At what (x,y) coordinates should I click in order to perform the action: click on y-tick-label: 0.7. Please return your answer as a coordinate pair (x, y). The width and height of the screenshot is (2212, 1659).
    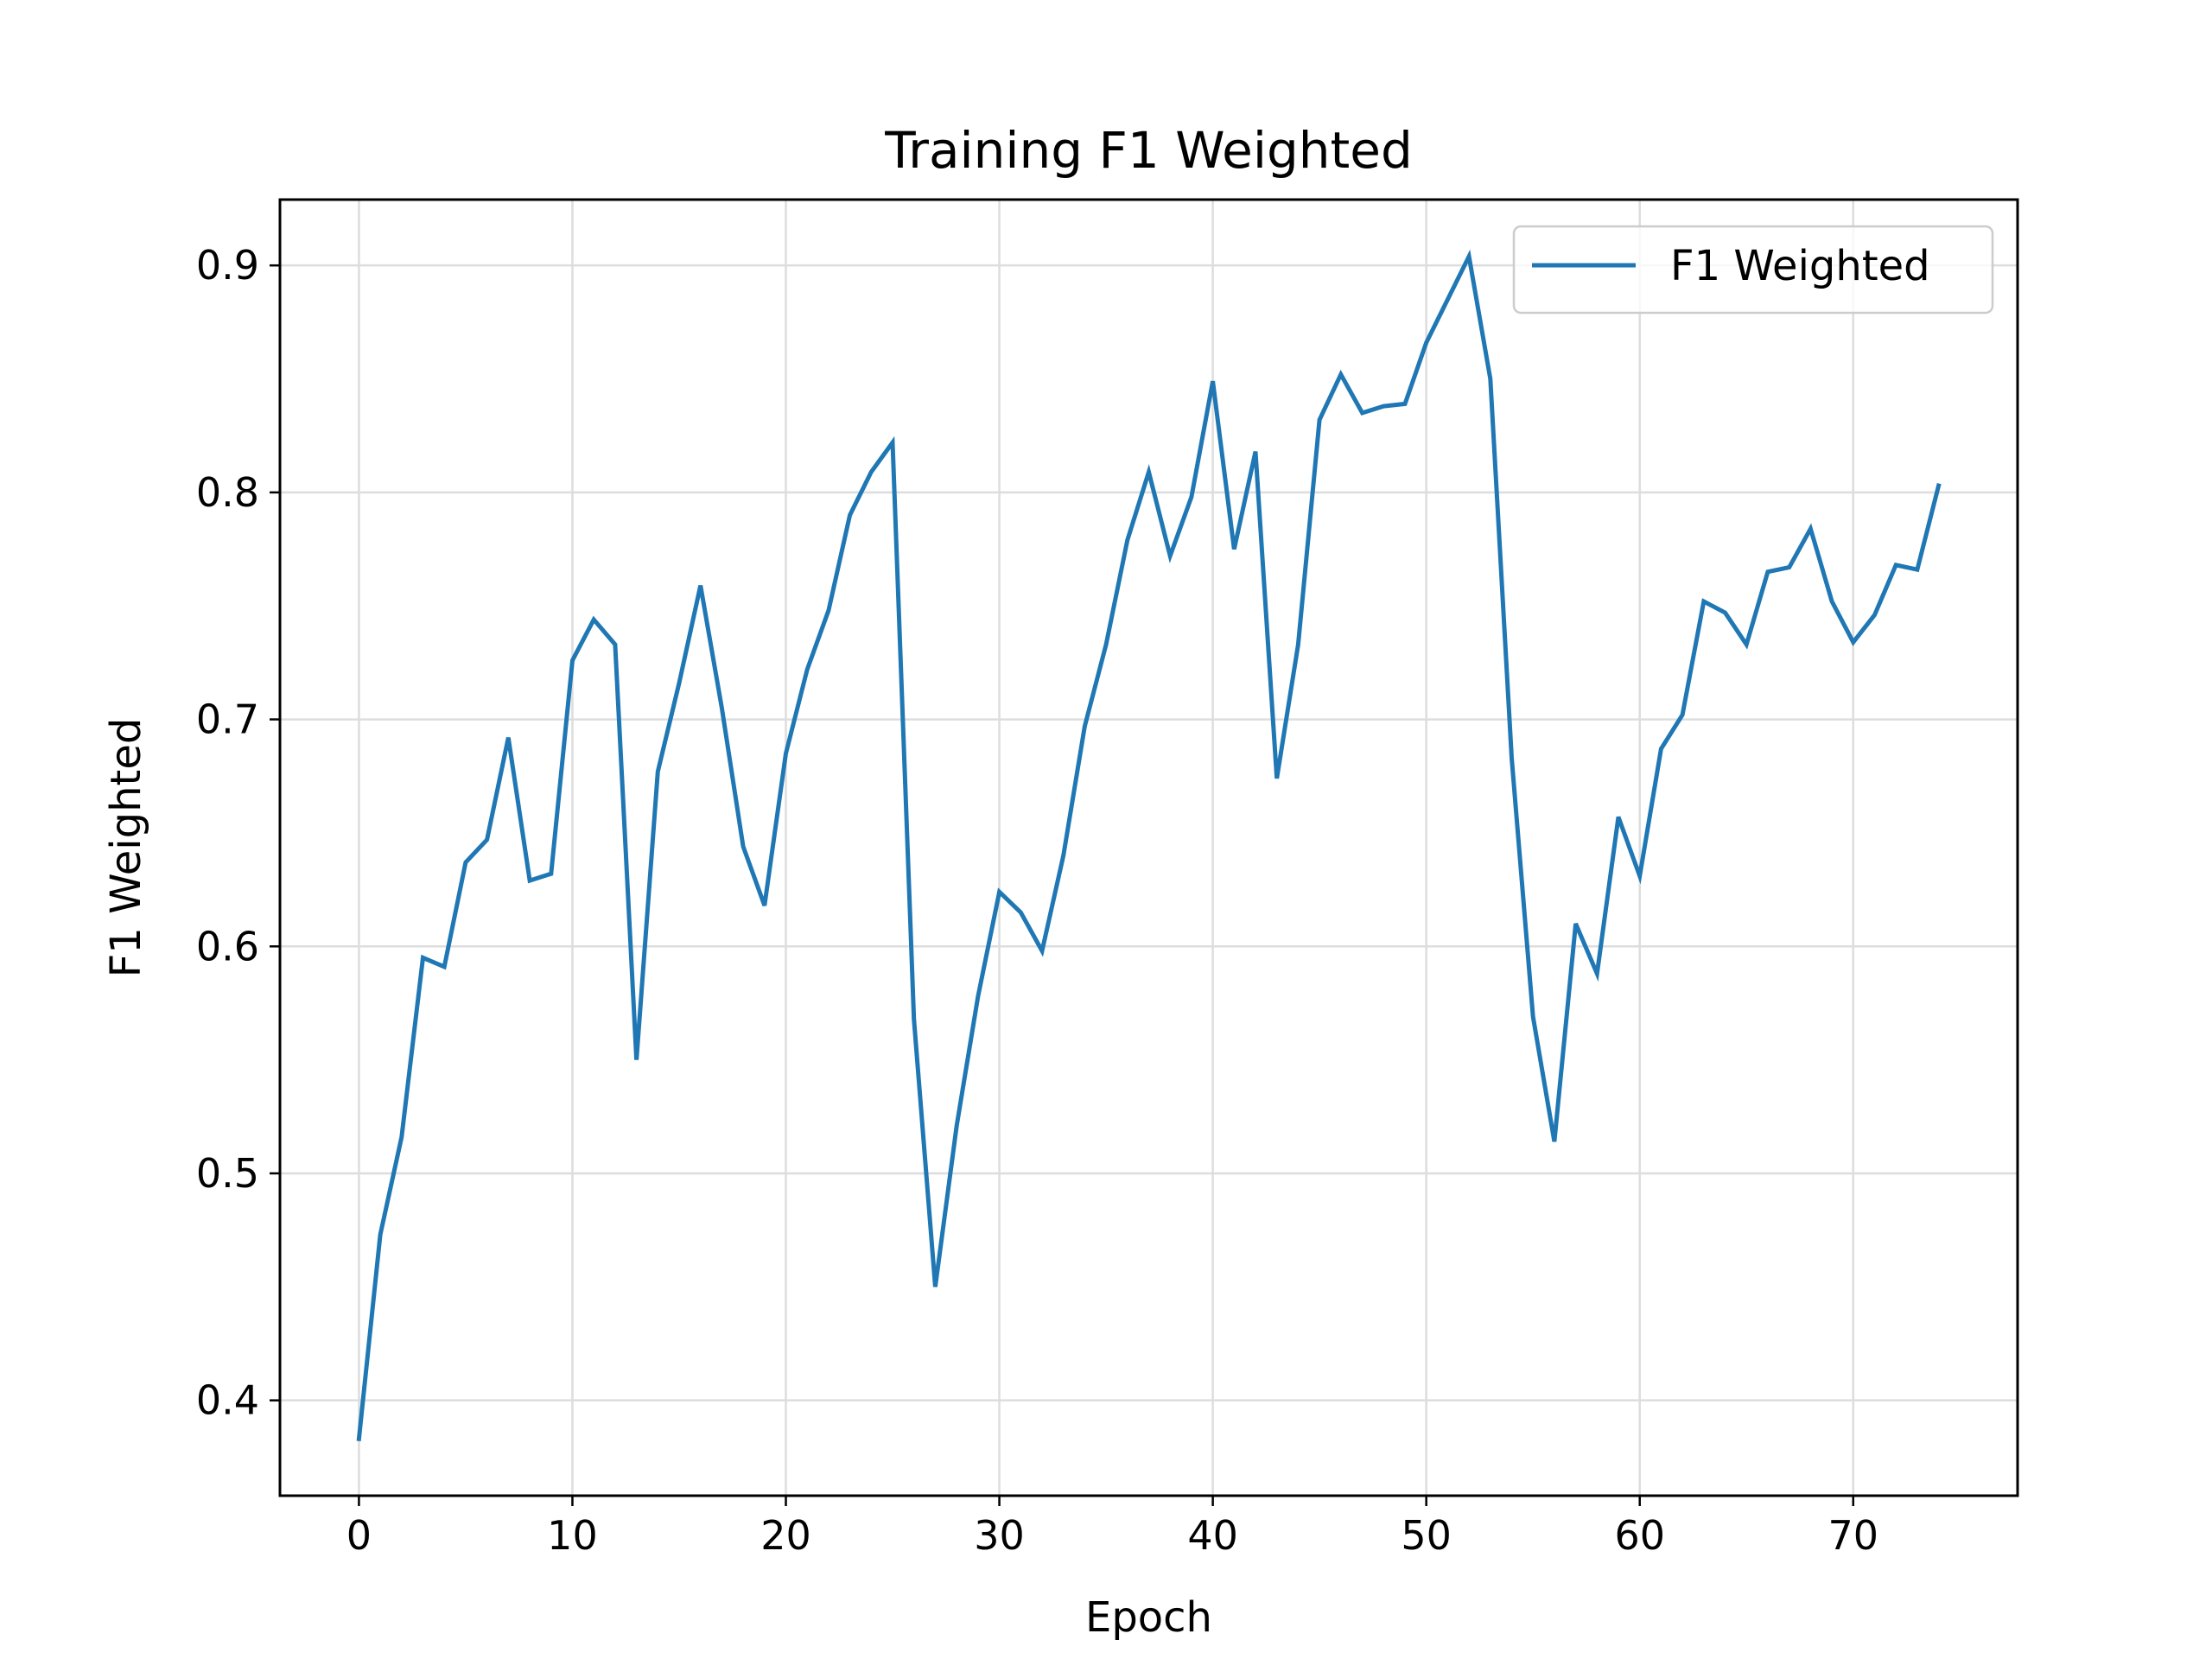
    Looking at the image, I should click on (227, 719).